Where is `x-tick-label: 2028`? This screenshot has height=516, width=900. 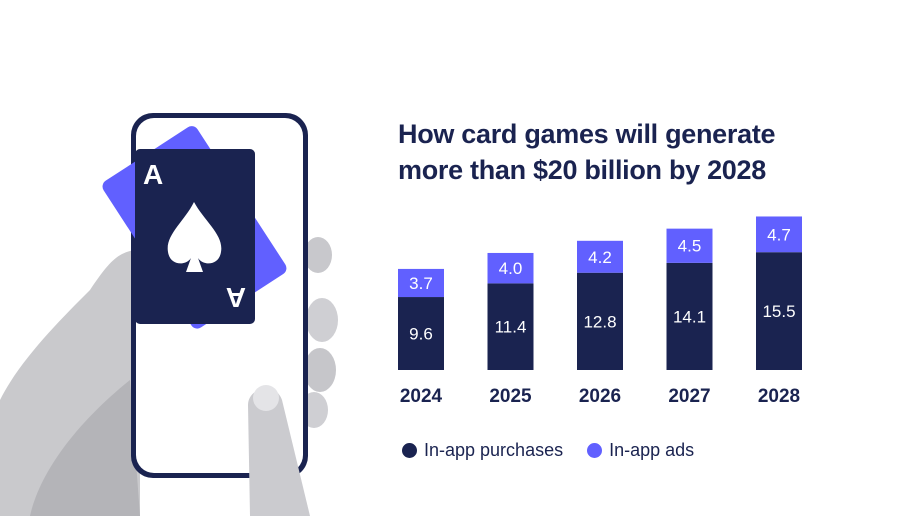
x-tick-label: 2028 is located at coordinates (779, 396).